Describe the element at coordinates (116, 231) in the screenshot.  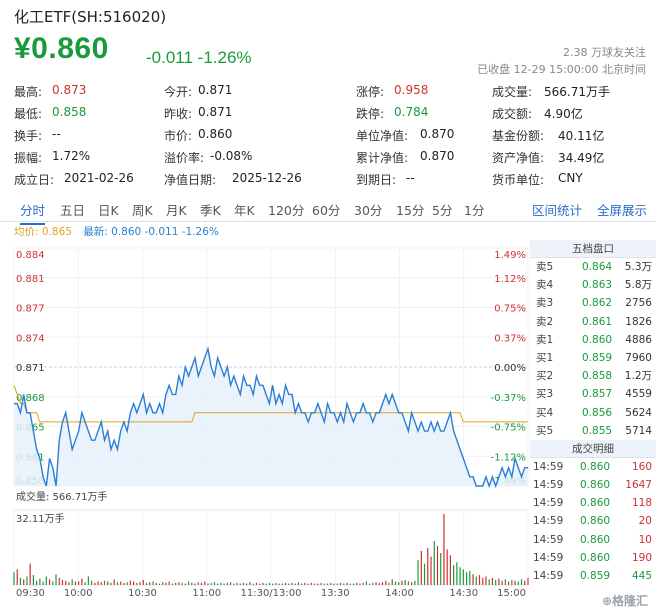
I see `chart-legend: 均价: 0.865 最新: 0.860 -0.011 -1.26%` at that location.